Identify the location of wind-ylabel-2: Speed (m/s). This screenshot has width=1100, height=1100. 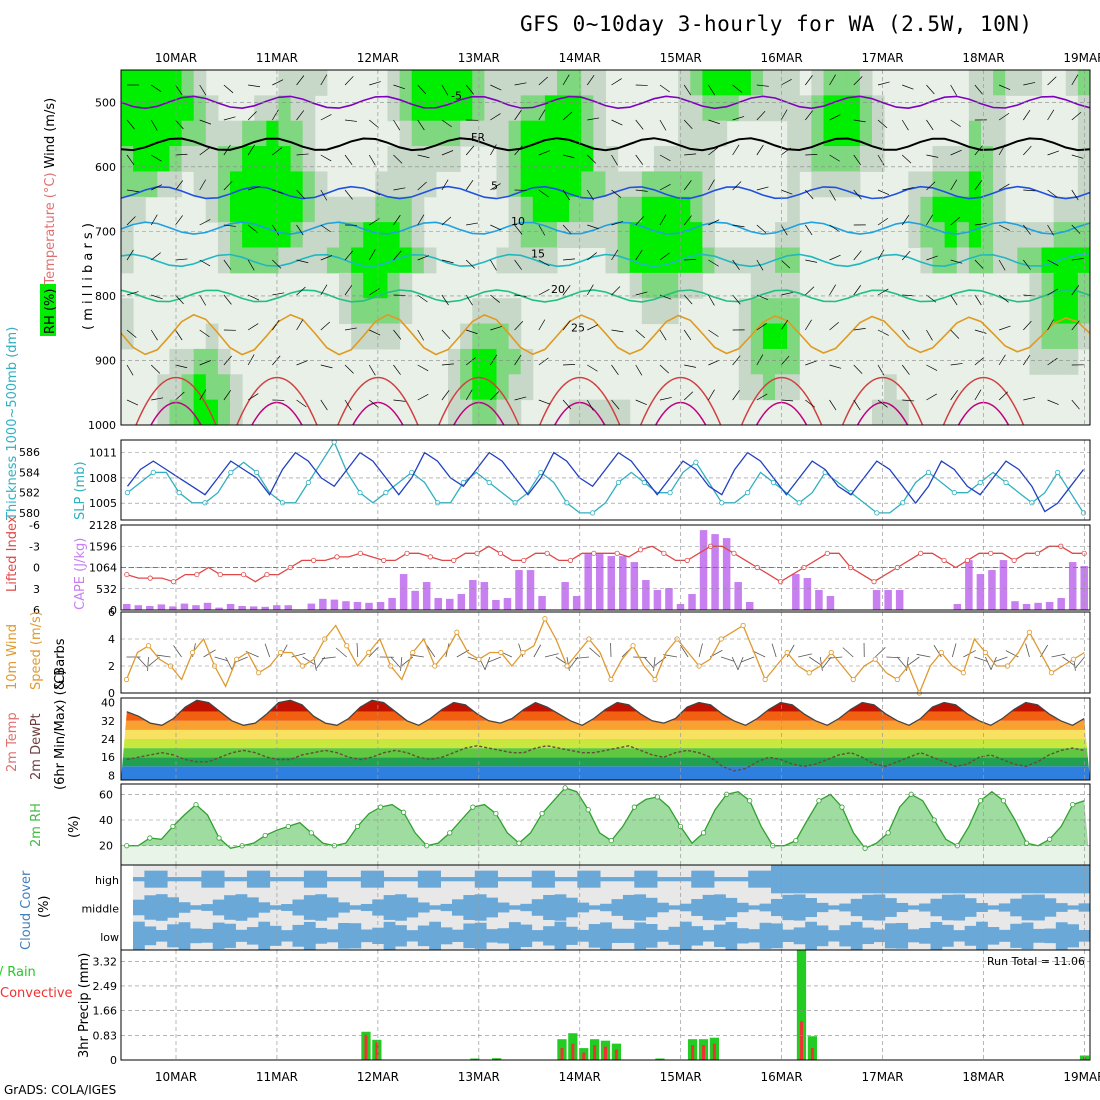
(36, 650).